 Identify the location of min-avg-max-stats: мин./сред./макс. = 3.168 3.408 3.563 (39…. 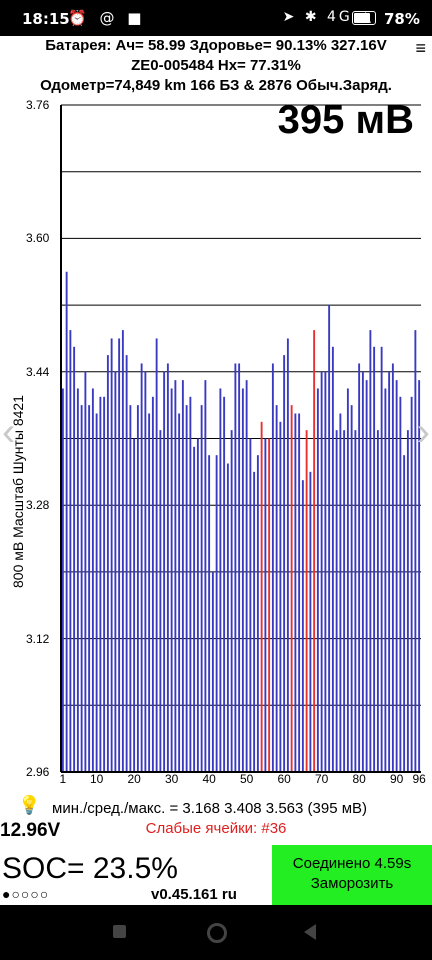
(210, 808).